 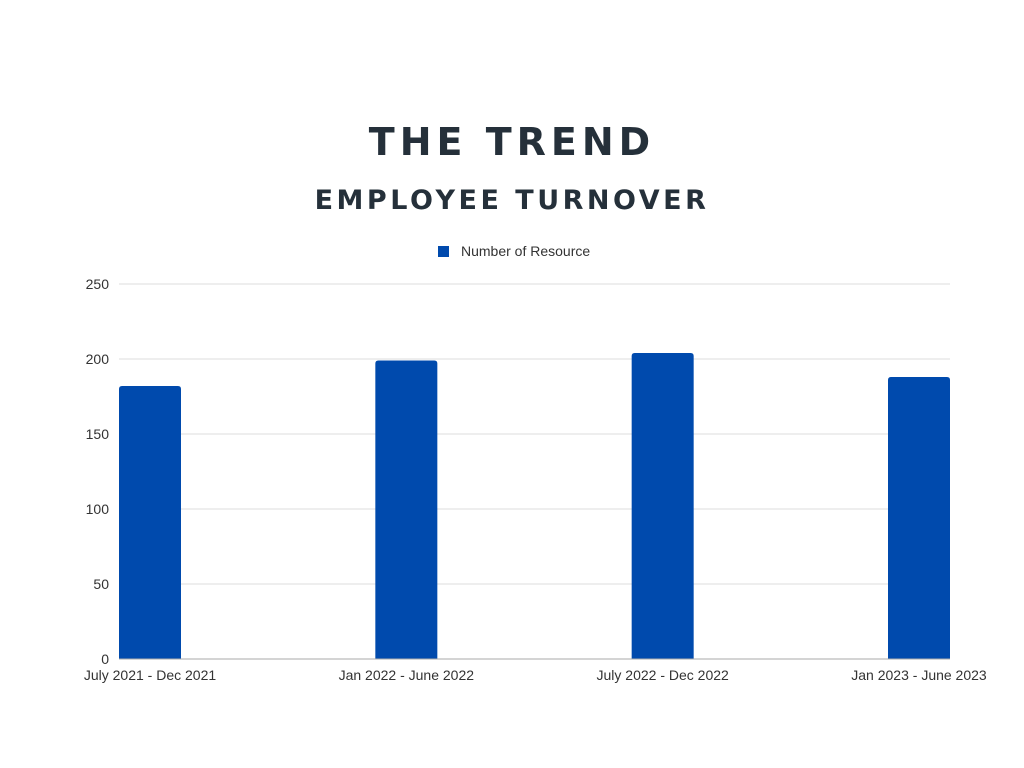 I want to click on x-tick-label: July 2022 - Dec 2022, so click(x=663, y=675).